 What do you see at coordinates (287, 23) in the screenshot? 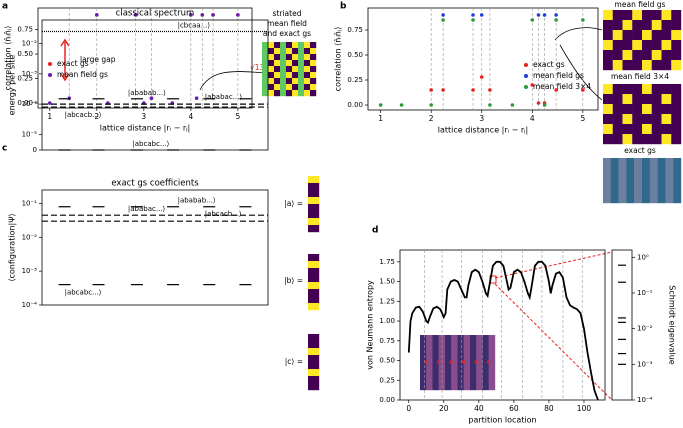
I see `annotation: mean field` at bounding box center [287, 23].